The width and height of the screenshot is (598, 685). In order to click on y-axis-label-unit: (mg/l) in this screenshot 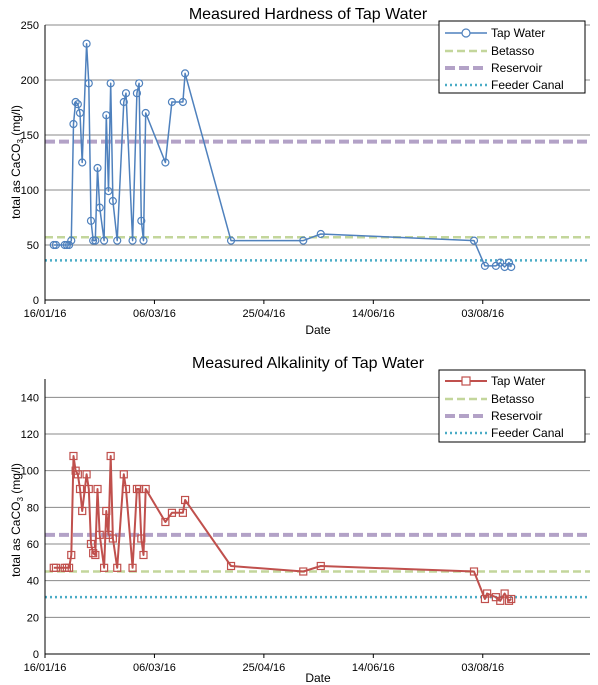, I will do `click(16, 480)`.